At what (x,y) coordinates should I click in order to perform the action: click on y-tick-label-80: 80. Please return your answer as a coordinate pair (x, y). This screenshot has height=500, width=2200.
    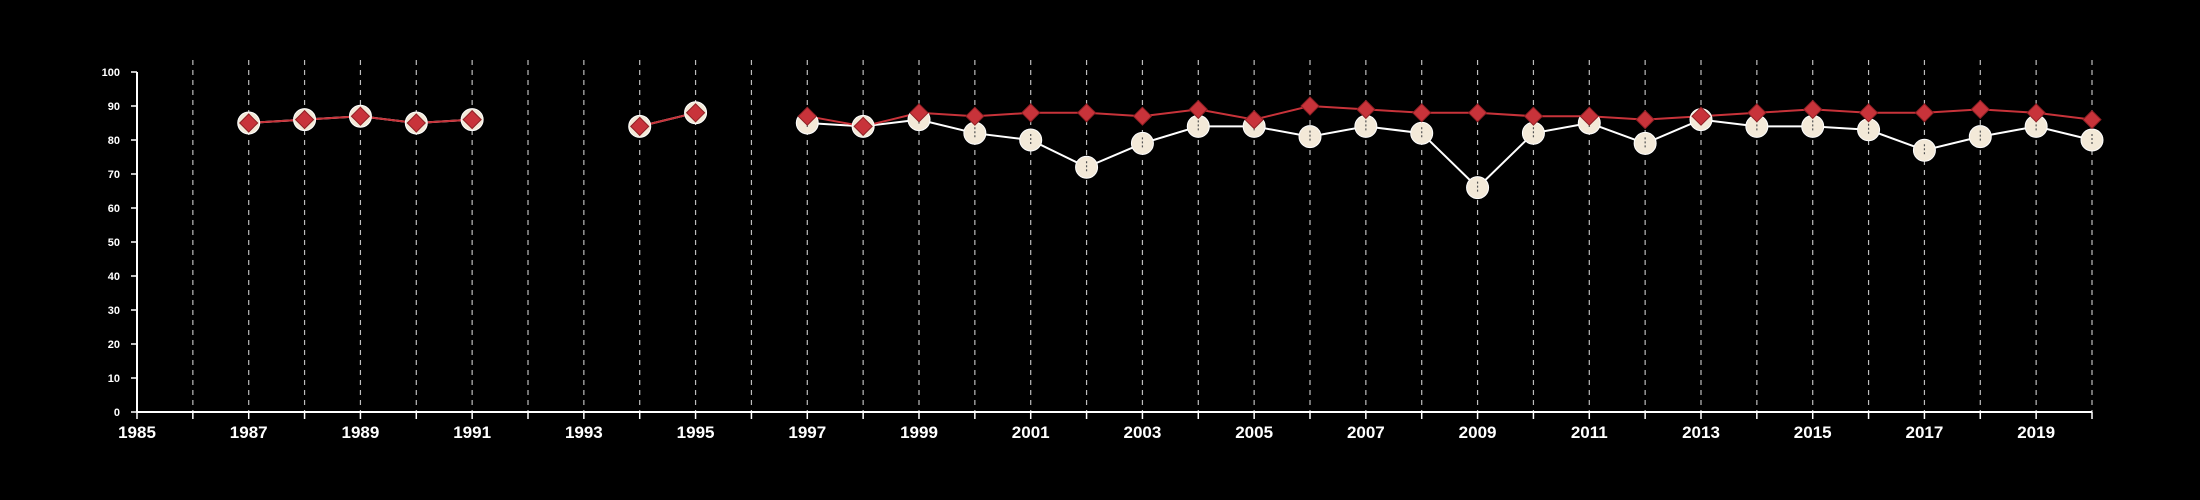
    Looking at the image, I should click on (114, 141).